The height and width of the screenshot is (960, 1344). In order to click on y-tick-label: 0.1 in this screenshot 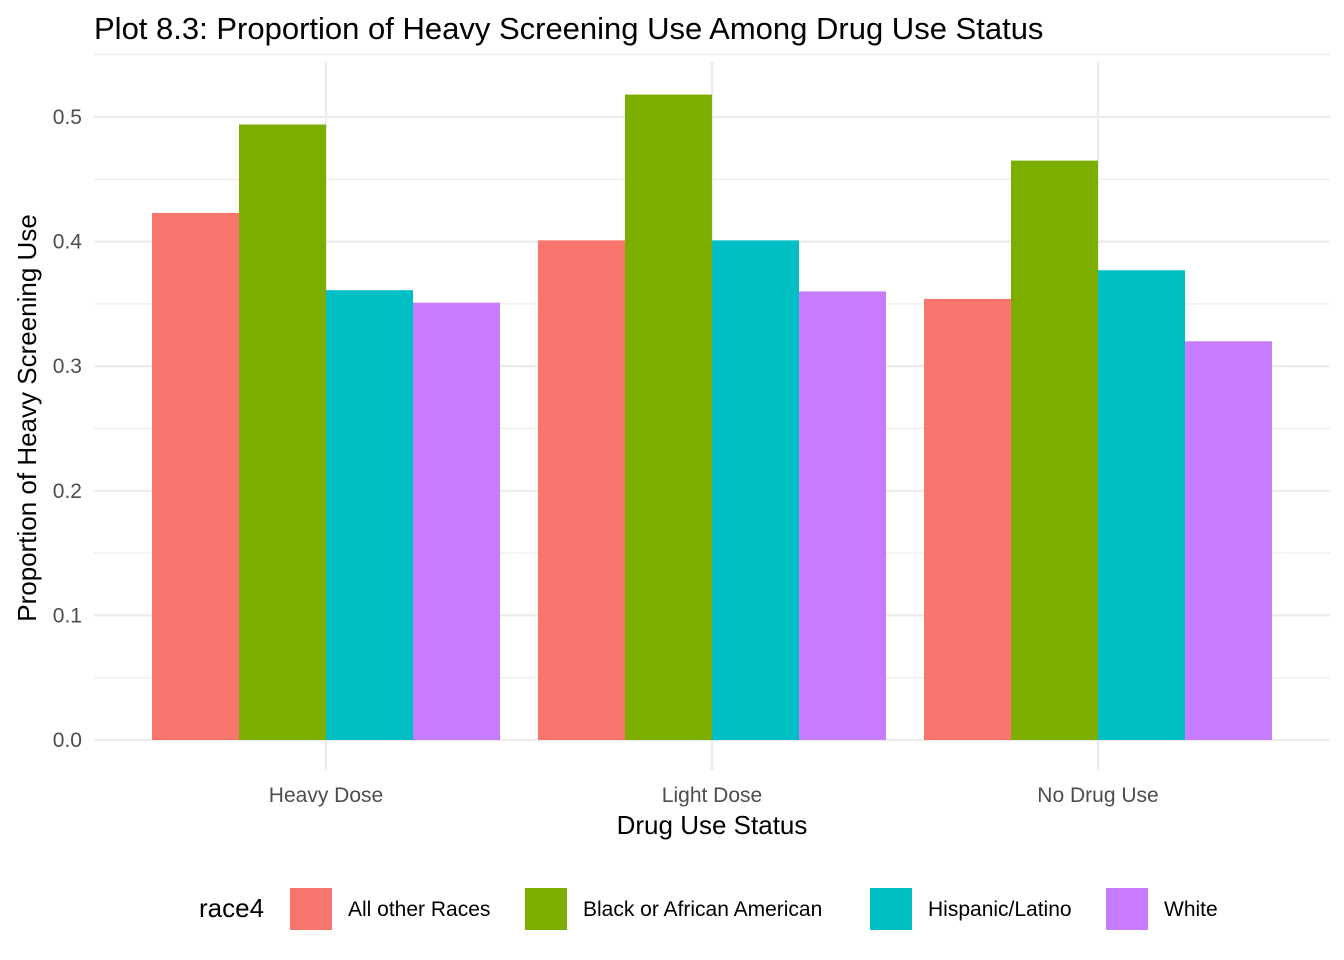, I will do `click(67, 615)`.